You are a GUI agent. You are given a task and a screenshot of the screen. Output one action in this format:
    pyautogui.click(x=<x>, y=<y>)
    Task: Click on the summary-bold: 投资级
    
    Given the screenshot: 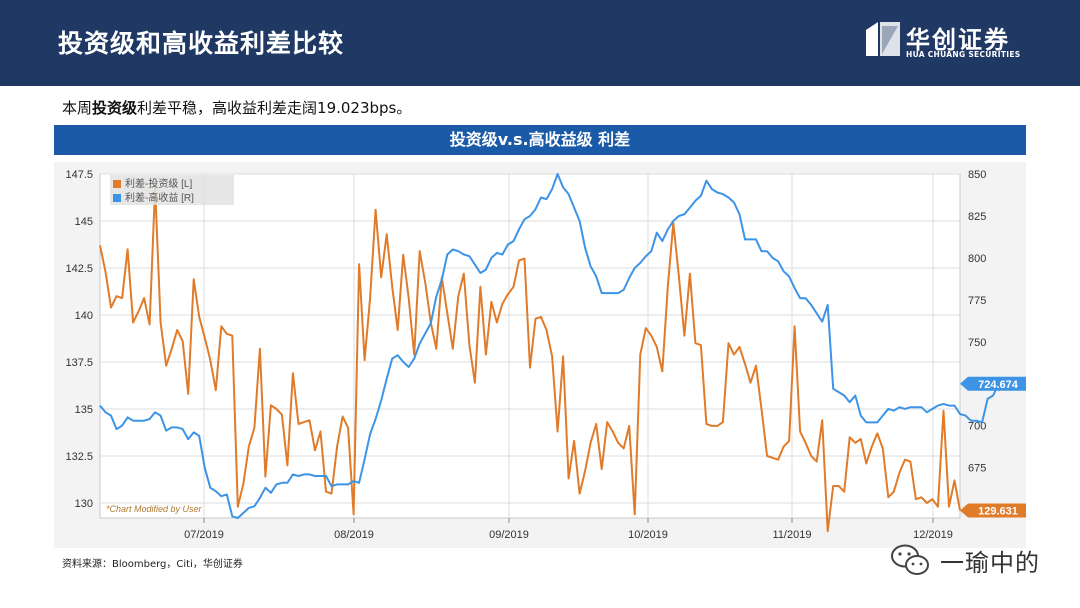 What is the action you would take?
    pyautogui.click(x=115, y=108)
    